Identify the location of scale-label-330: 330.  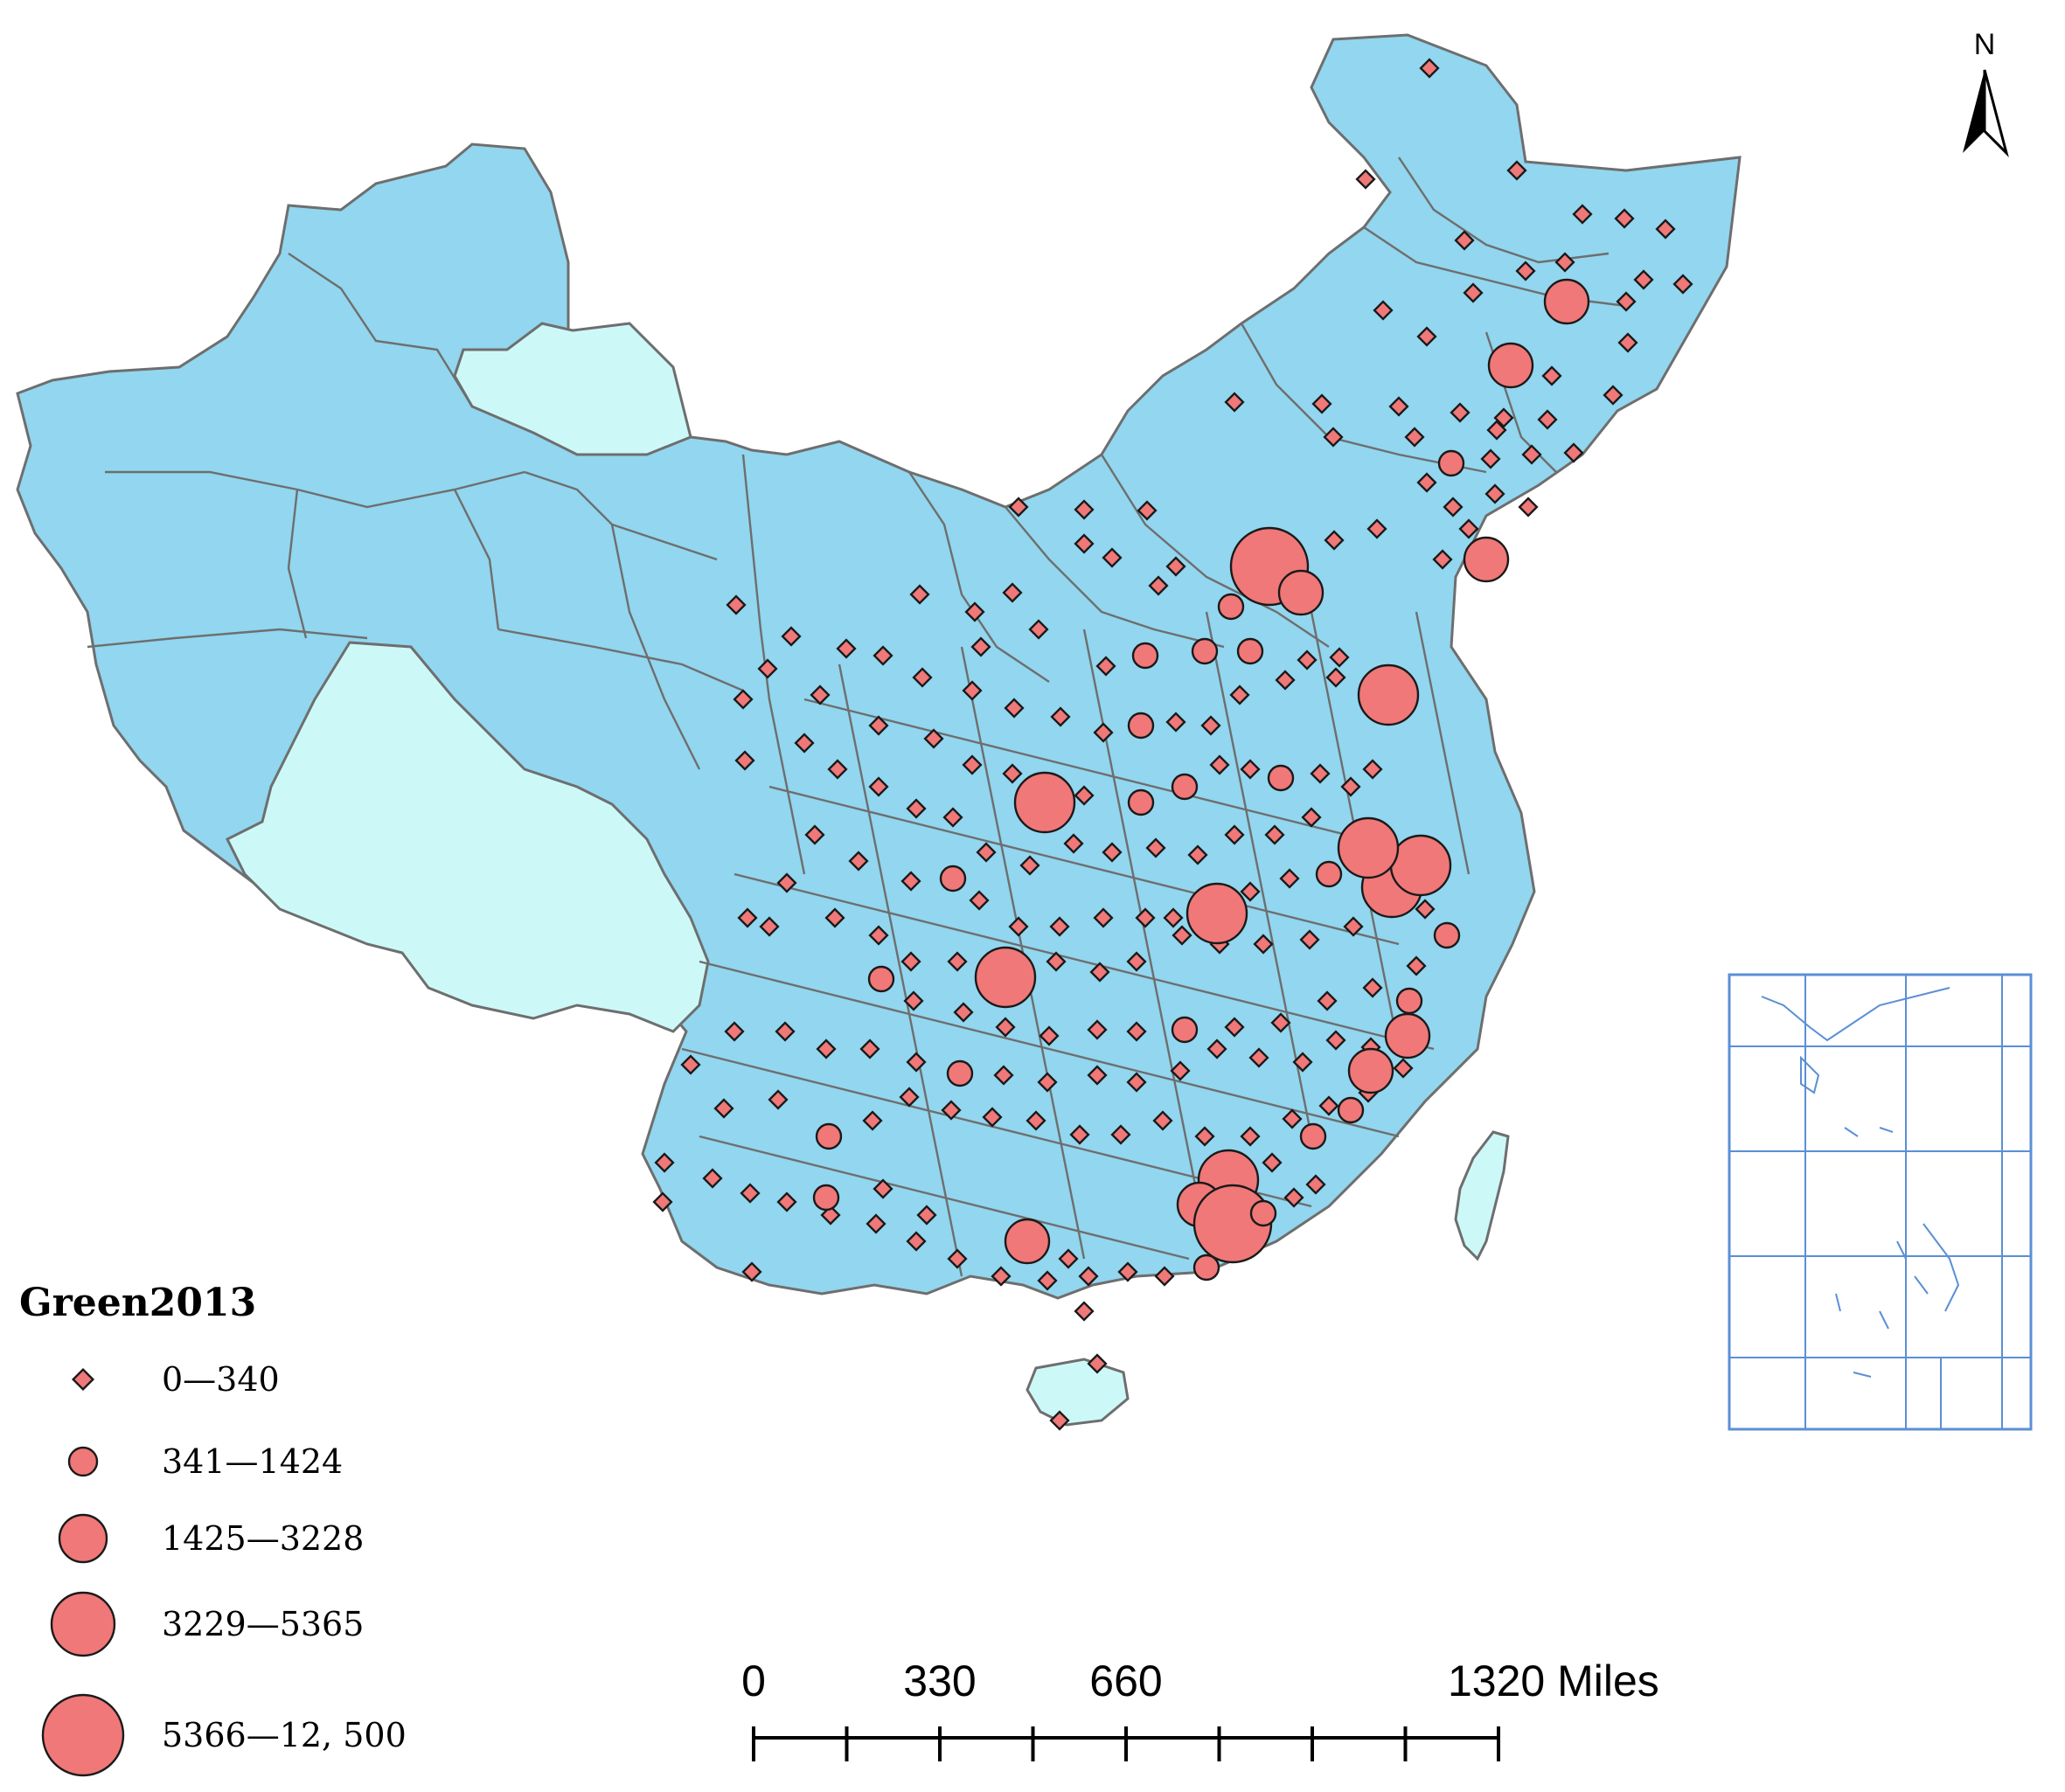
(940, 1681).